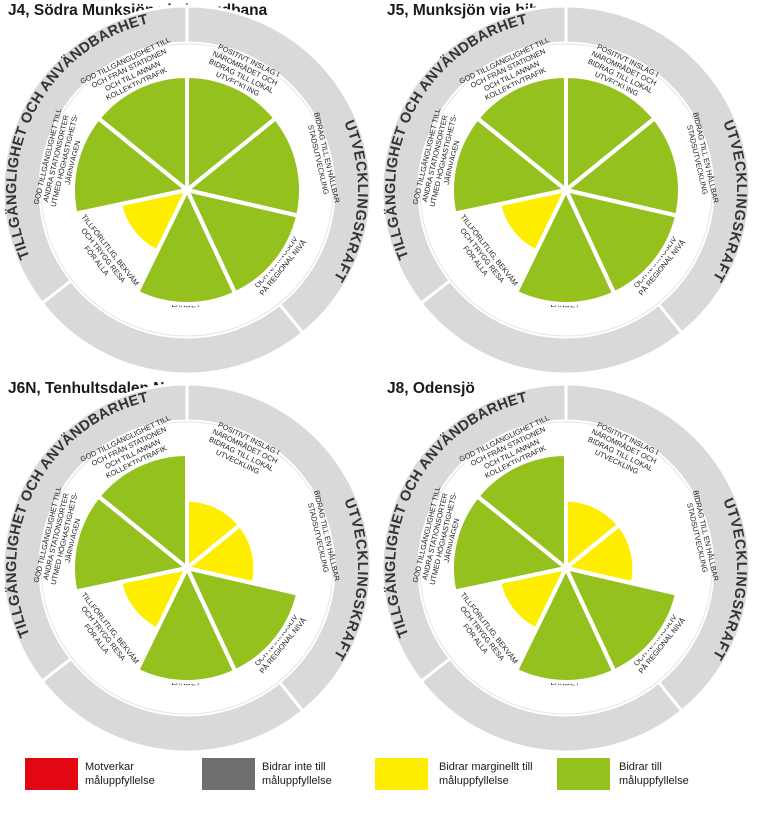  What do you see at coordinates (120, 774) in the screenshot?
I see `legend-label: Motverkar måluppfyllelse` at bounding box center [120, 774].